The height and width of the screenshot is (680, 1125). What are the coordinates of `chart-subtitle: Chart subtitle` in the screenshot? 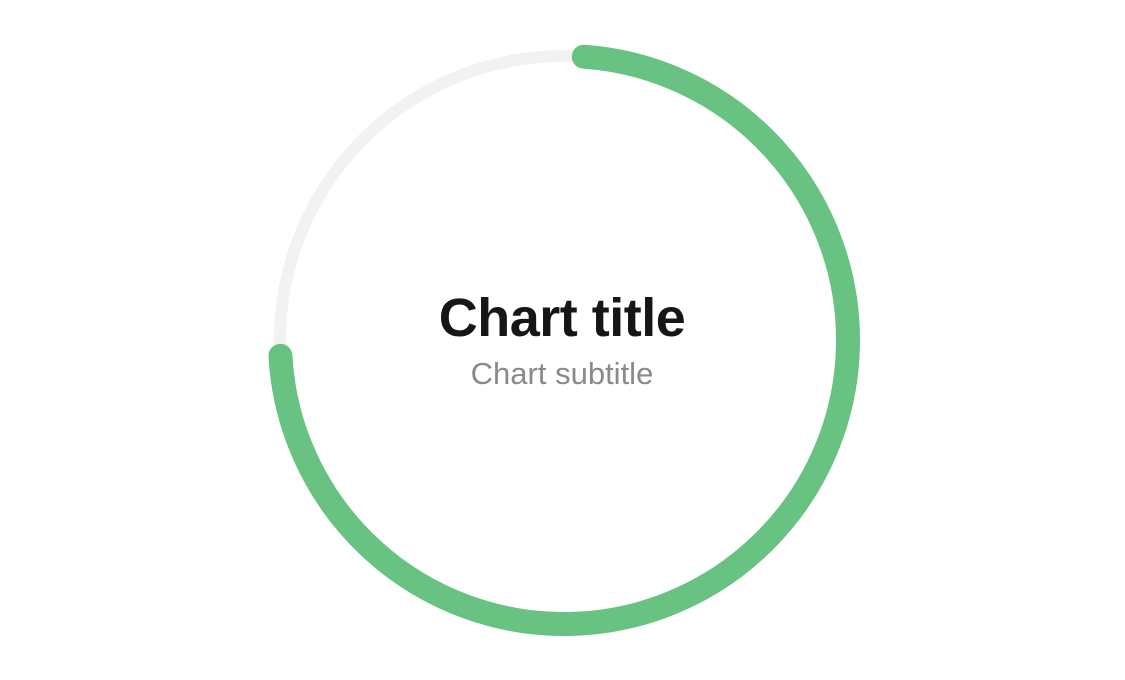 It's located at (562, 373).